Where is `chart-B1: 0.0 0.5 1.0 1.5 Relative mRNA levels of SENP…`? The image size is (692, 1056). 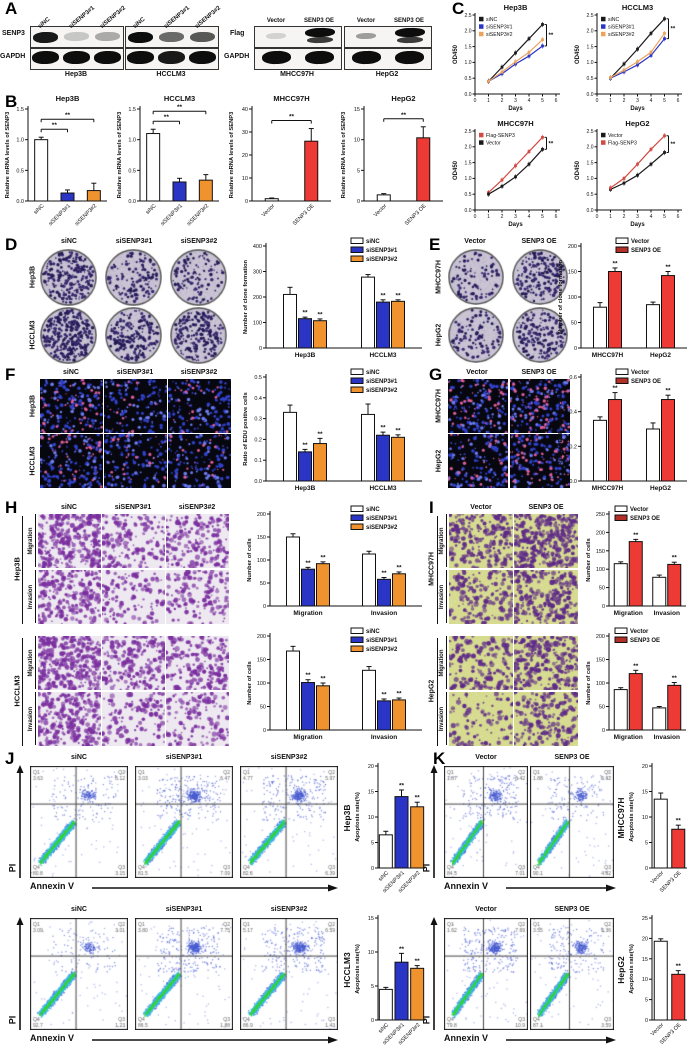 chart-B1: 0.0 0.5 1.0 1.5 Relative mRNA levels of SENP… is located at coordinates (56, 160).